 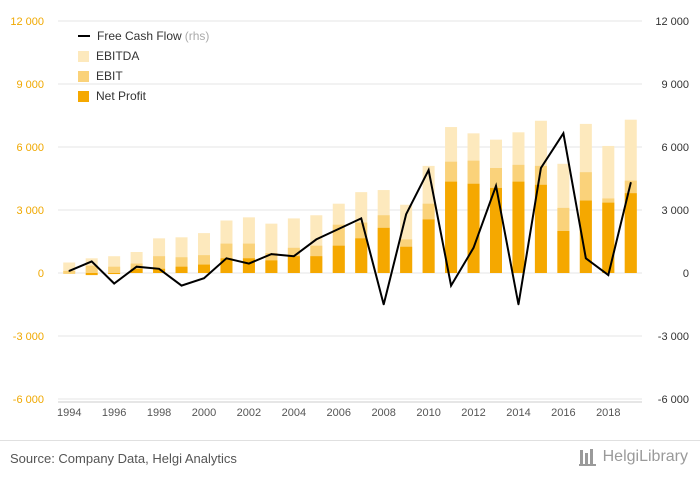 I want to click on y-right-tick-label: -3 000, so click(x=673, y=337).